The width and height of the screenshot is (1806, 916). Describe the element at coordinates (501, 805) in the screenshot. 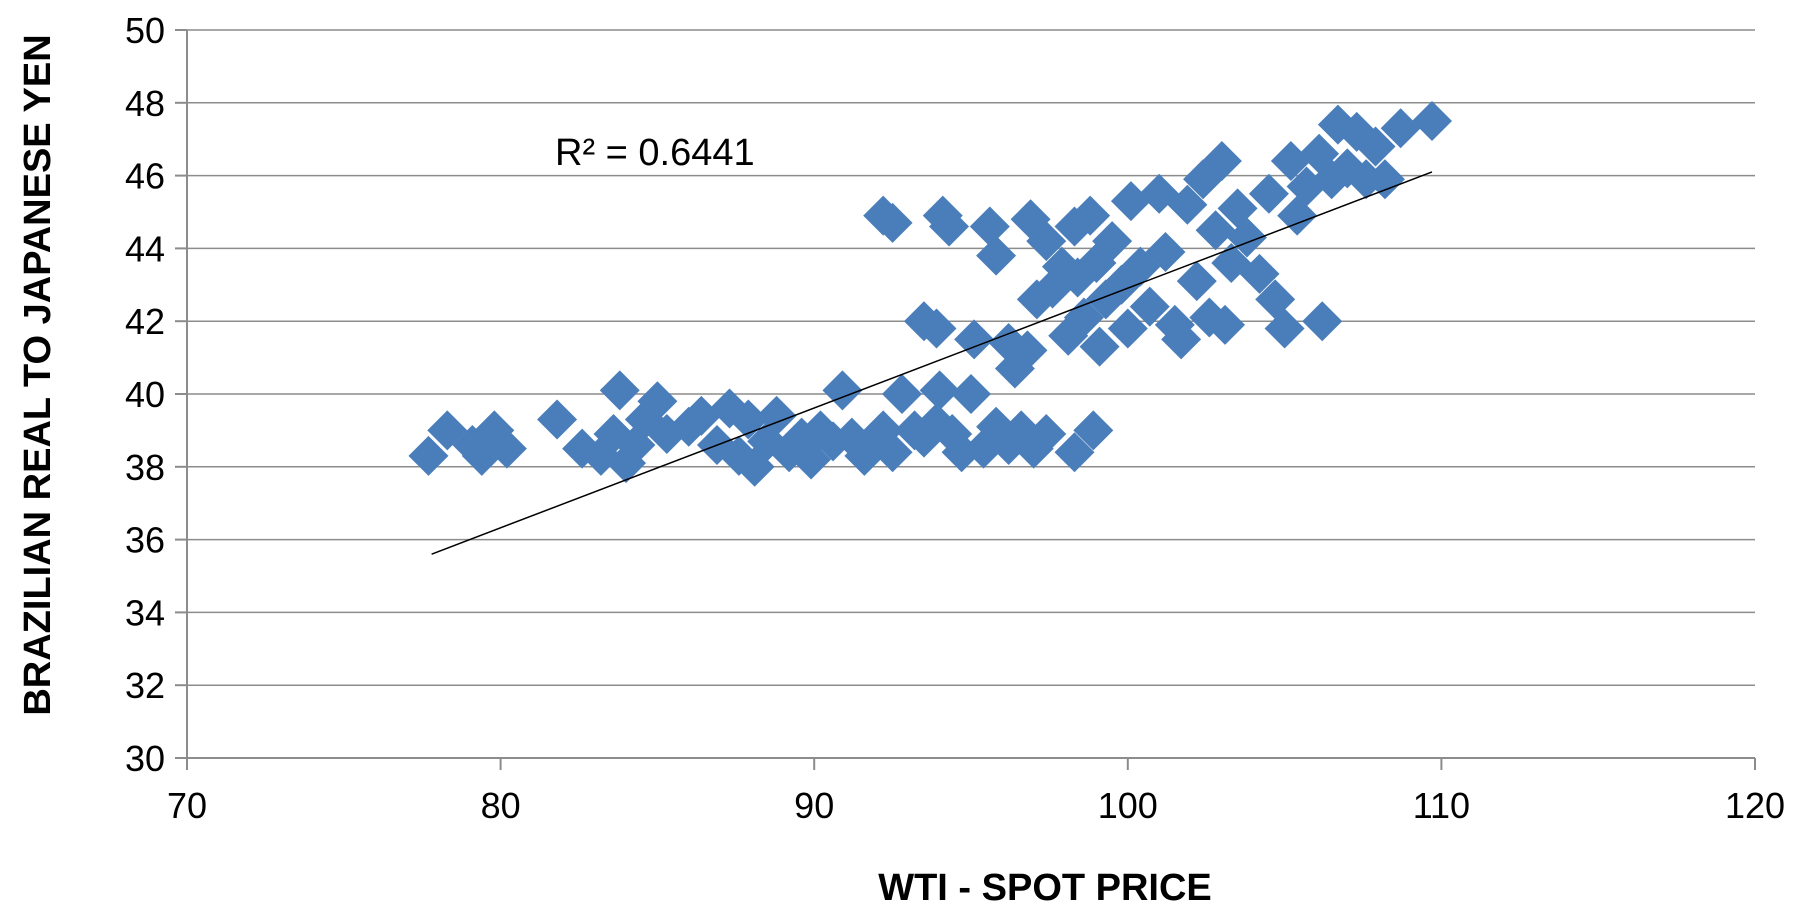

I see `x-tick-label: 80` at that location.